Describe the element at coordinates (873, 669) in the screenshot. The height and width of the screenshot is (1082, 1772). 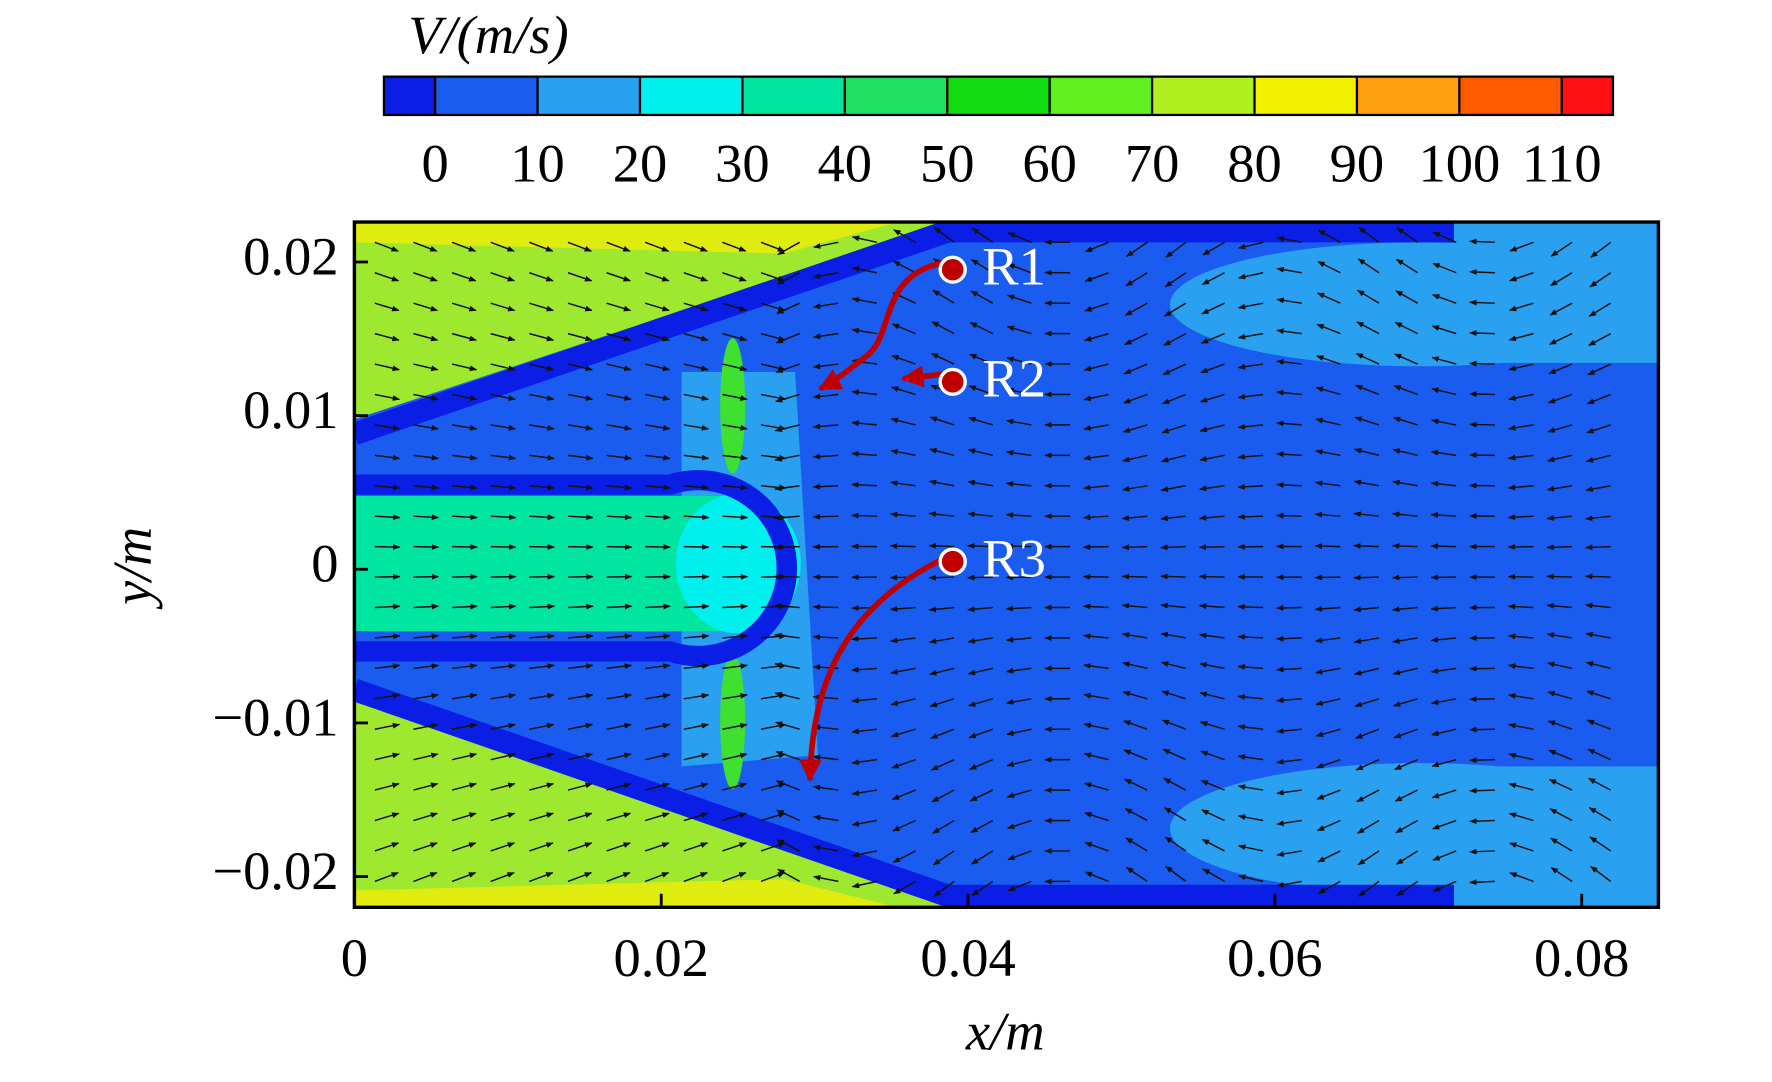
I see `flow-arrow` at that location.